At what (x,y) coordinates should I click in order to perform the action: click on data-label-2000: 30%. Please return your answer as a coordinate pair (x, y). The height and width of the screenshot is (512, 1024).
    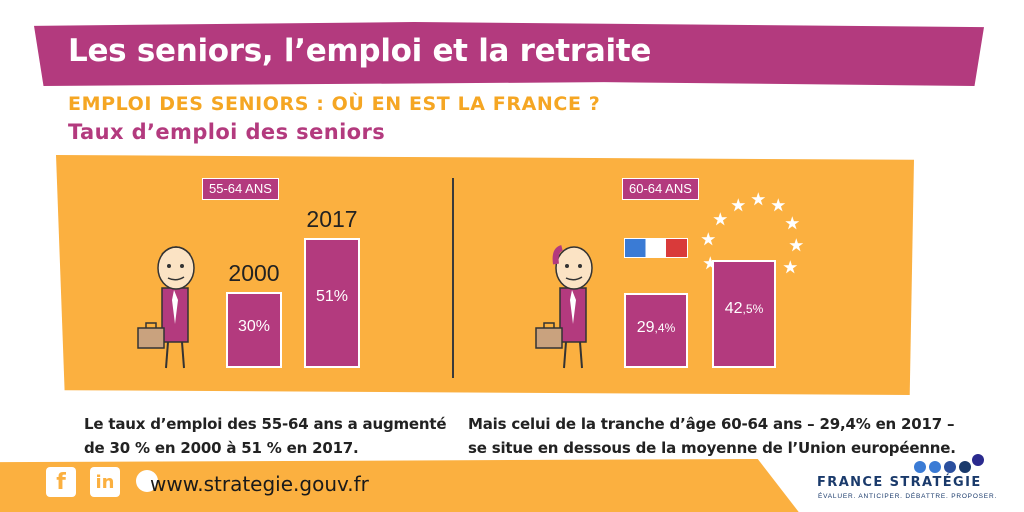
    Looking at the image, I should click on (254, 326).